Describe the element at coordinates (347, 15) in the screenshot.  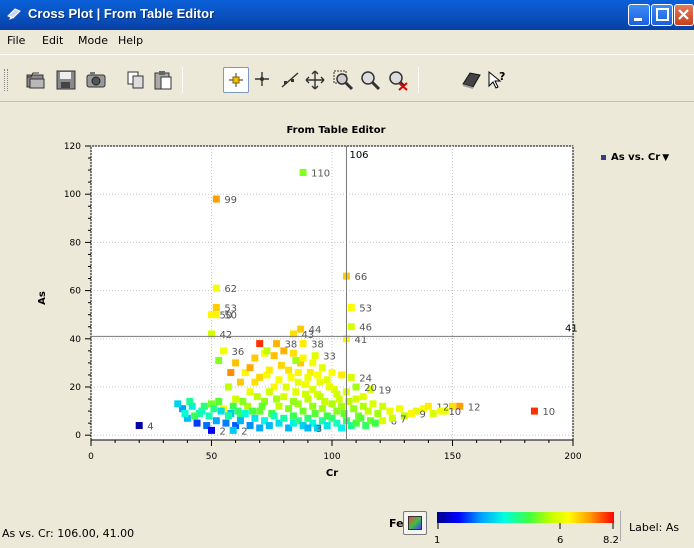
I see `title-bar: Cross Plot | From Table Editor` at that location.